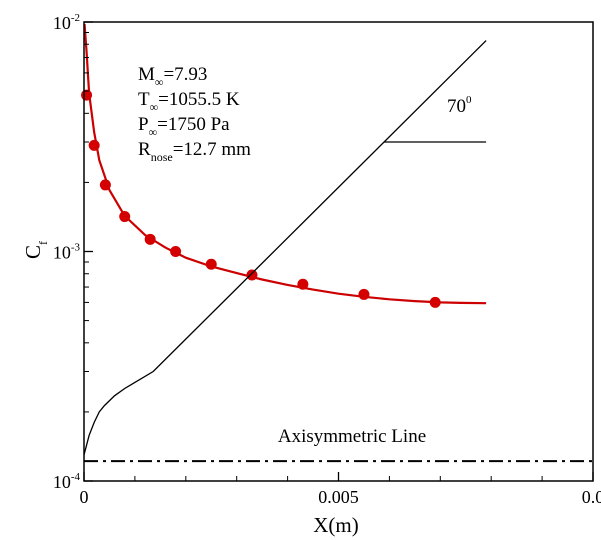 This screenshot has width=601, height=540. What do you see at coordinates (66, 22) in the screenshot?
I see `y-tick-label: 10⁻²` at bounding box center [66, 22].